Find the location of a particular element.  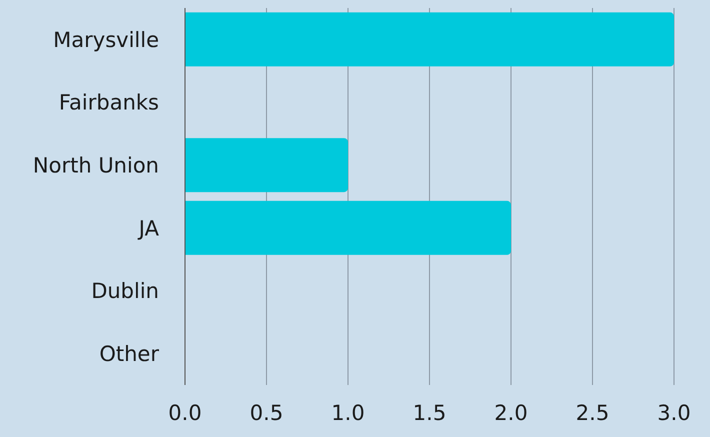

x-tick-label: 2.0 is located at coordinates (511, 412).